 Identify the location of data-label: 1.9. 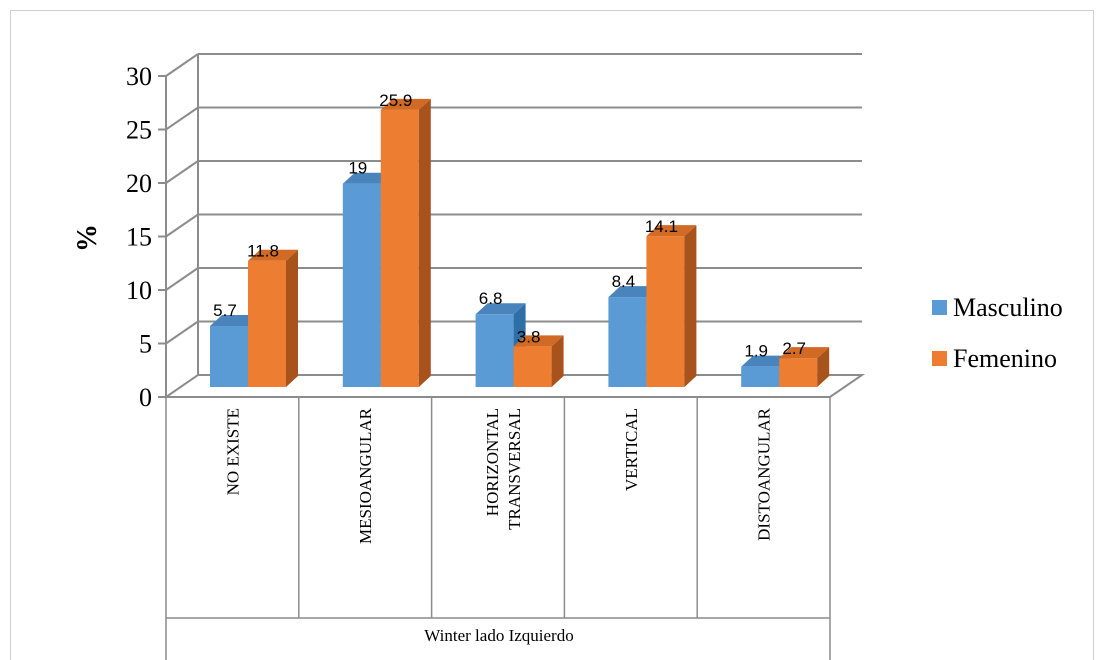
(756, 351).